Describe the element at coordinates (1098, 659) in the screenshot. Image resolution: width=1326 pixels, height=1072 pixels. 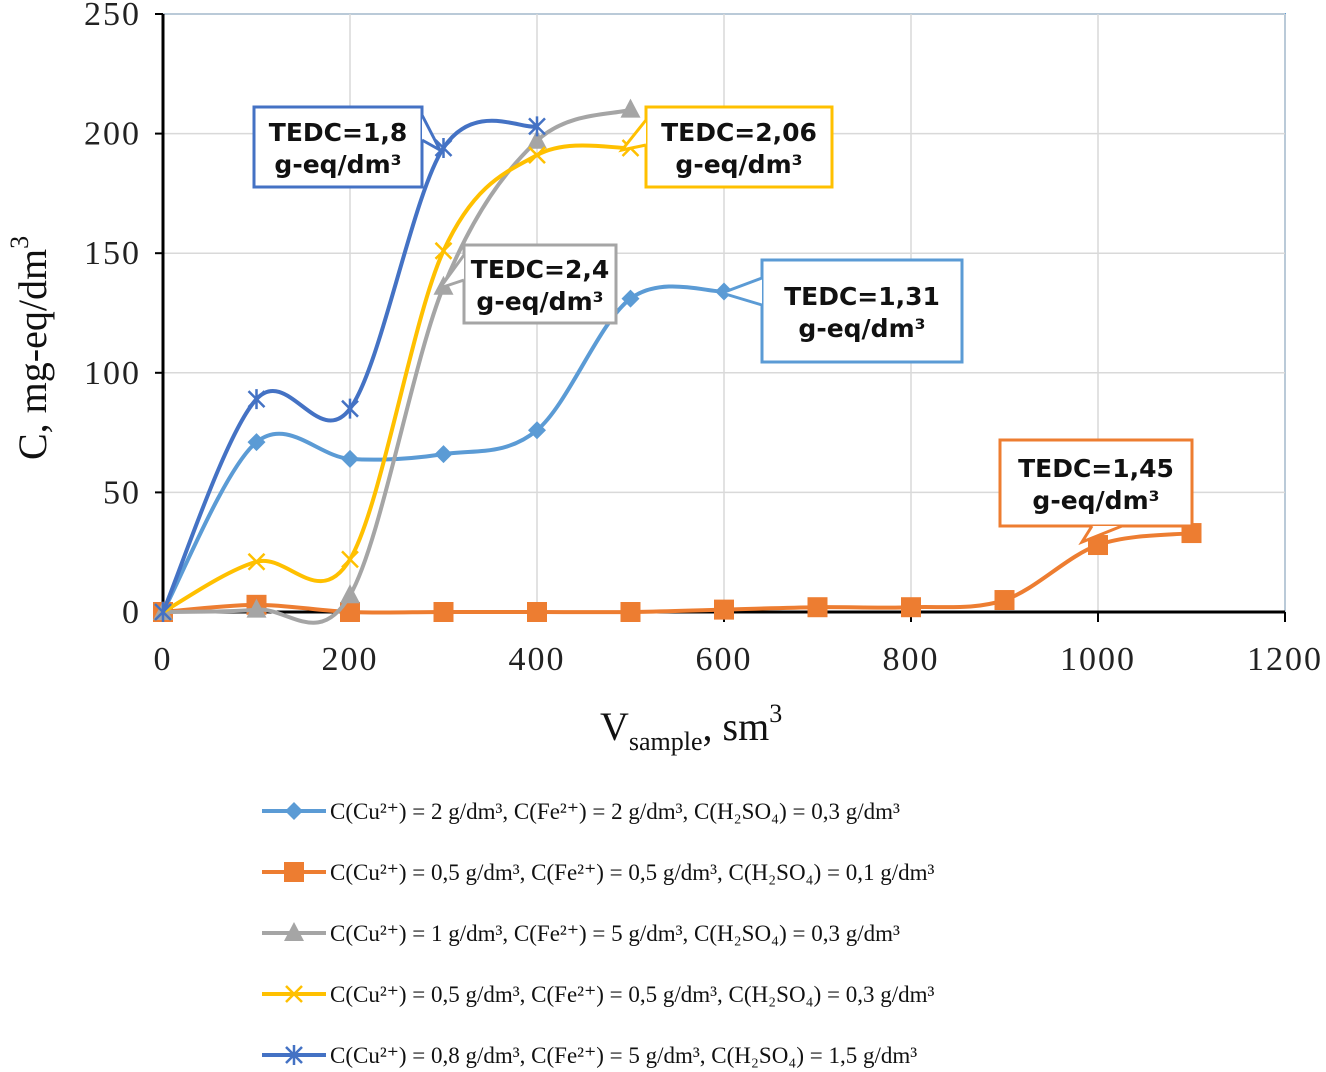
I see `x-tick-label: 1000` at that location.